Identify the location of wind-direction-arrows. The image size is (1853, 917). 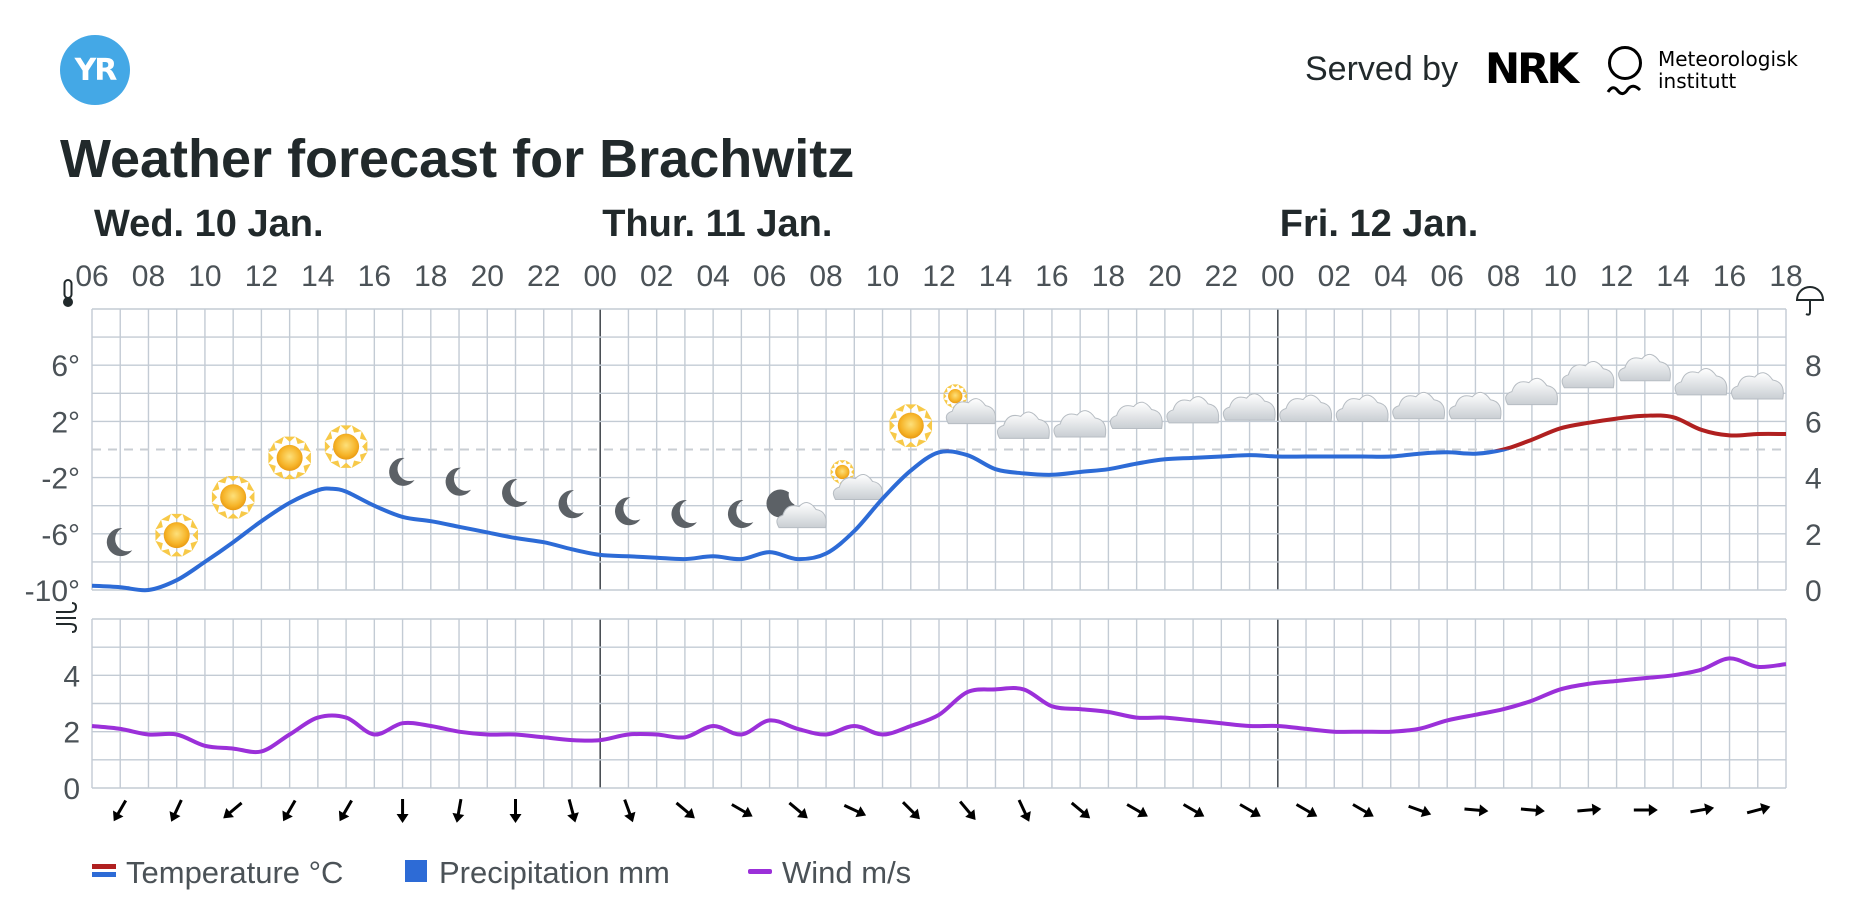
(942, 810).